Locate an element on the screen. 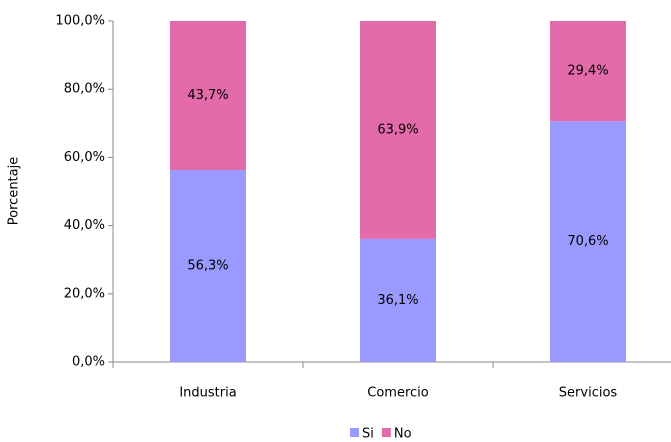 Image resolution: width=671 pixels, height=442 pixels. x-tick-label: Industria is located at coordinates (207, 393).